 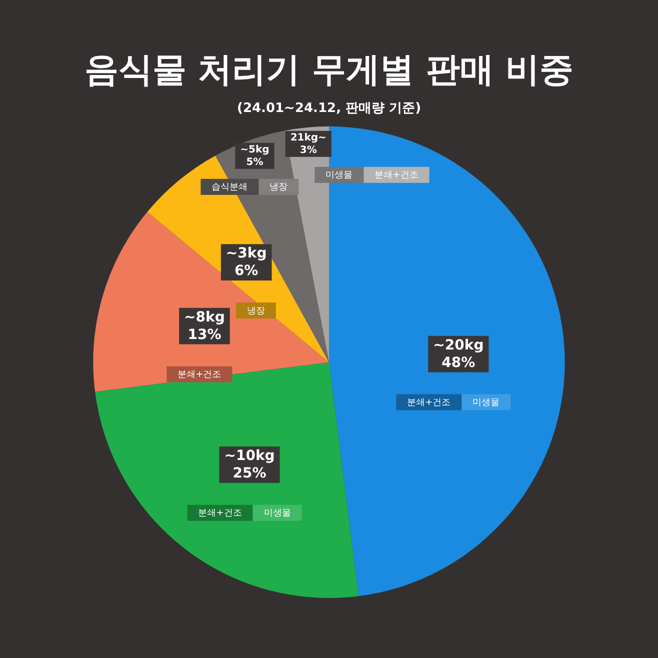 What do you see at coordinates (329, 108) in the screenshot?
I see `chart-subtitle: (24.01~24.12, 판매량 기준)` at bounding box center [329, 108].